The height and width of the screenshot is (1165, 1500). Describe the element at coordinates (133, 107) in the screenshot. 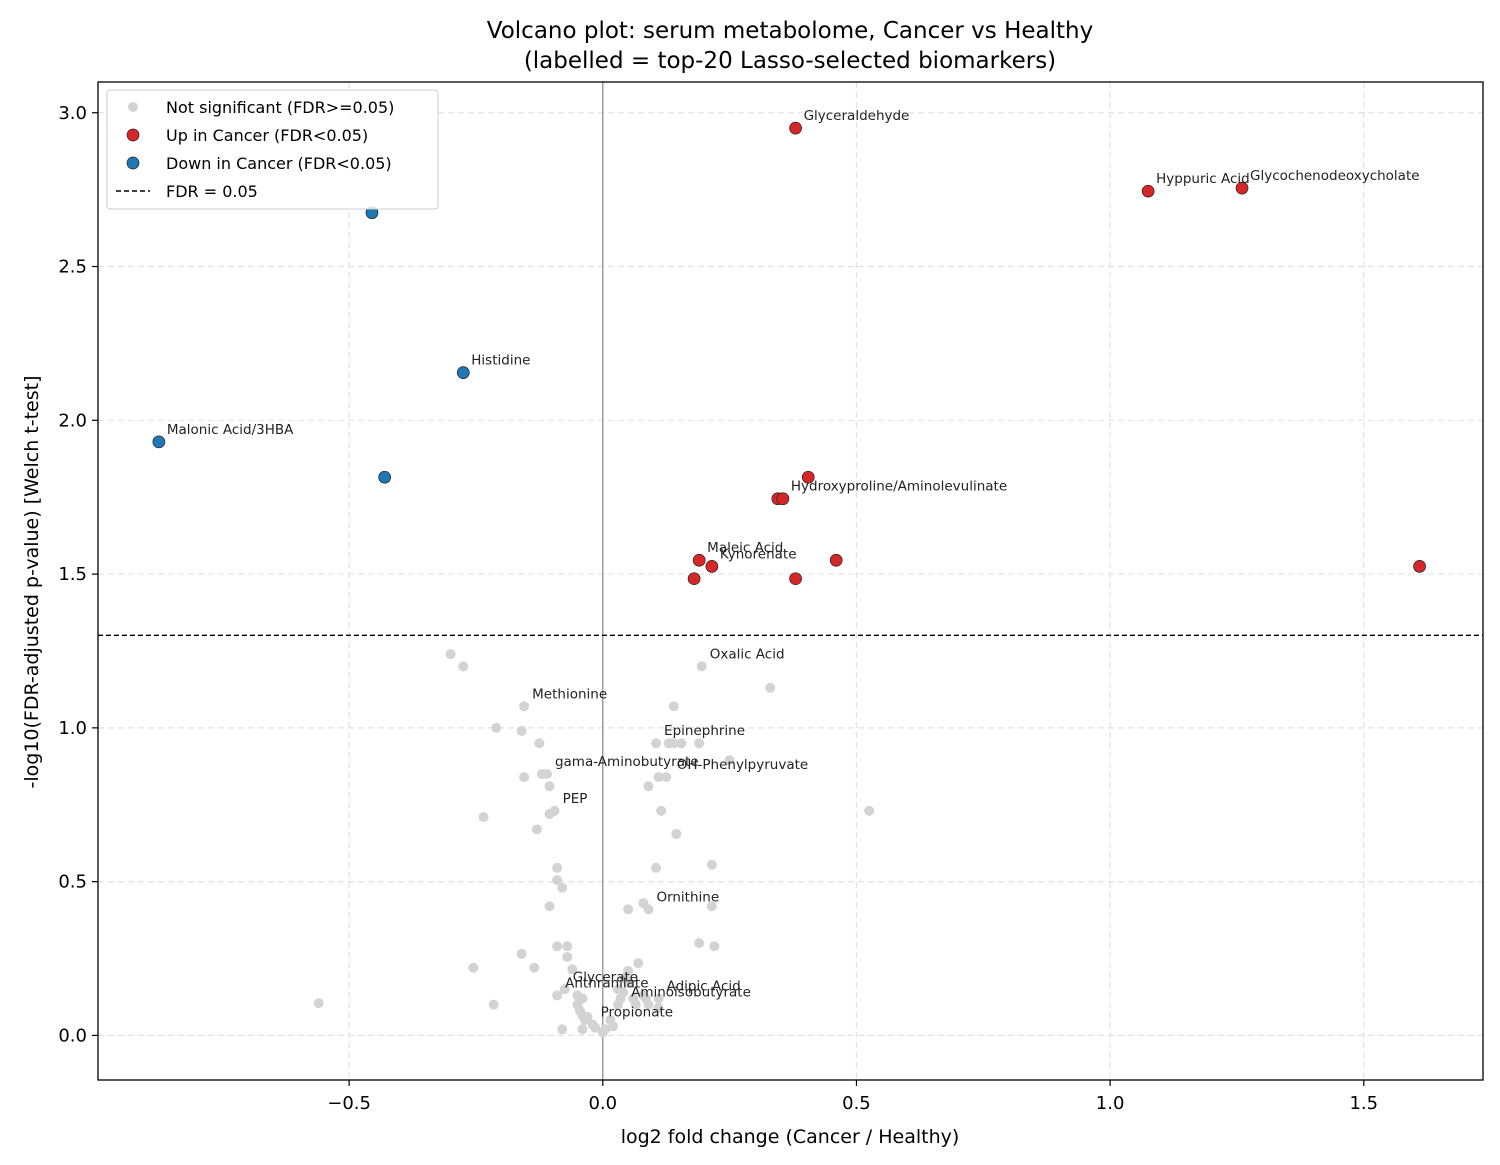

I see `legend-marker-not-significant` at that location.